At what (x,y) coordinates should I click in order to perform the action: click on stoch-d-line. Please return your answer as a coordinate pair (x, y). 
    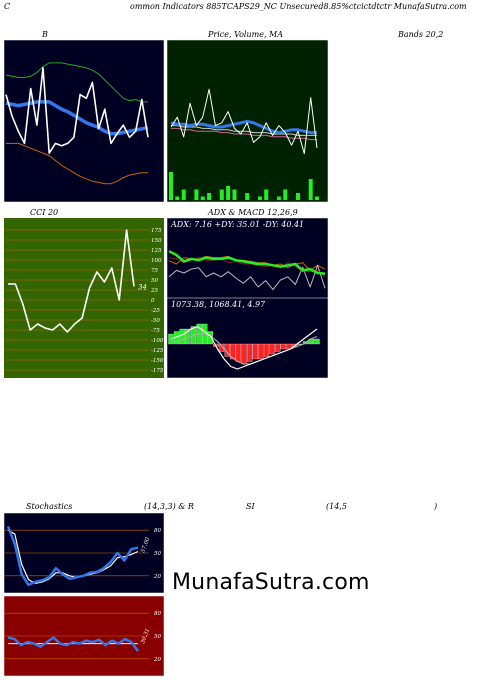
    Looking at the image, I should click on (73, 557).